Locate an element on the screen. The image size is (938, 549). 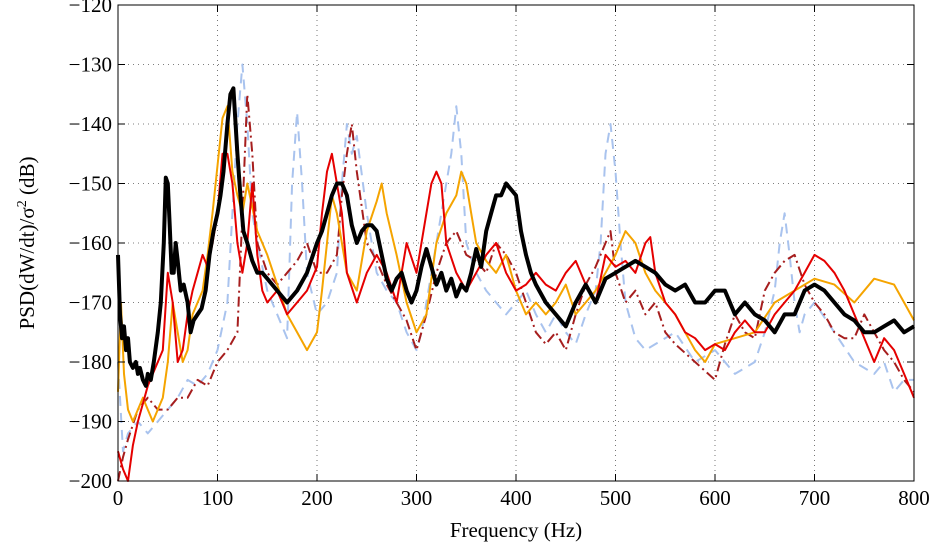
y-axis-label-sup: 2 is located at coordinates (22, 203).